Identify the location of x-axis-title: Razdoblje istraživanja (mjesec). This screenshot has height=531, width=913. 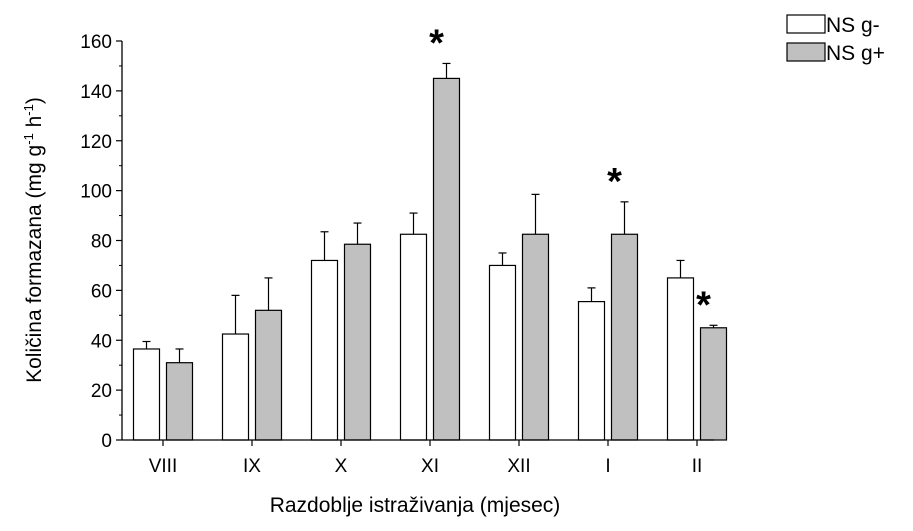
(415, 505).